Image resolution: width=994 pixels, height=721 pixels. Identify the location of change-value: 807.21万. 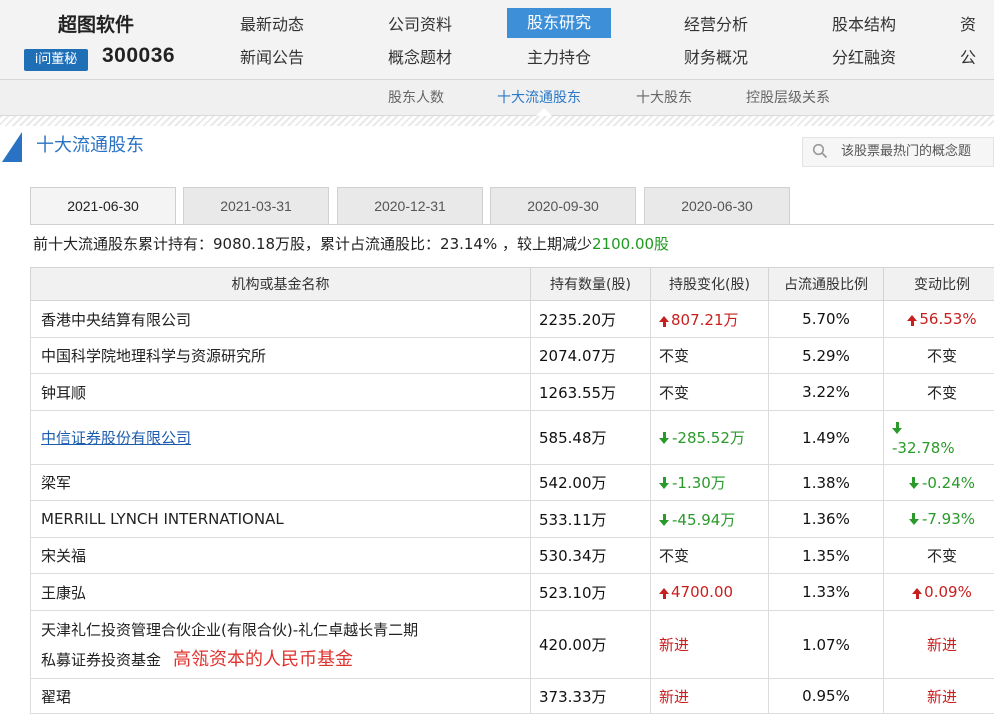
(705, 319).